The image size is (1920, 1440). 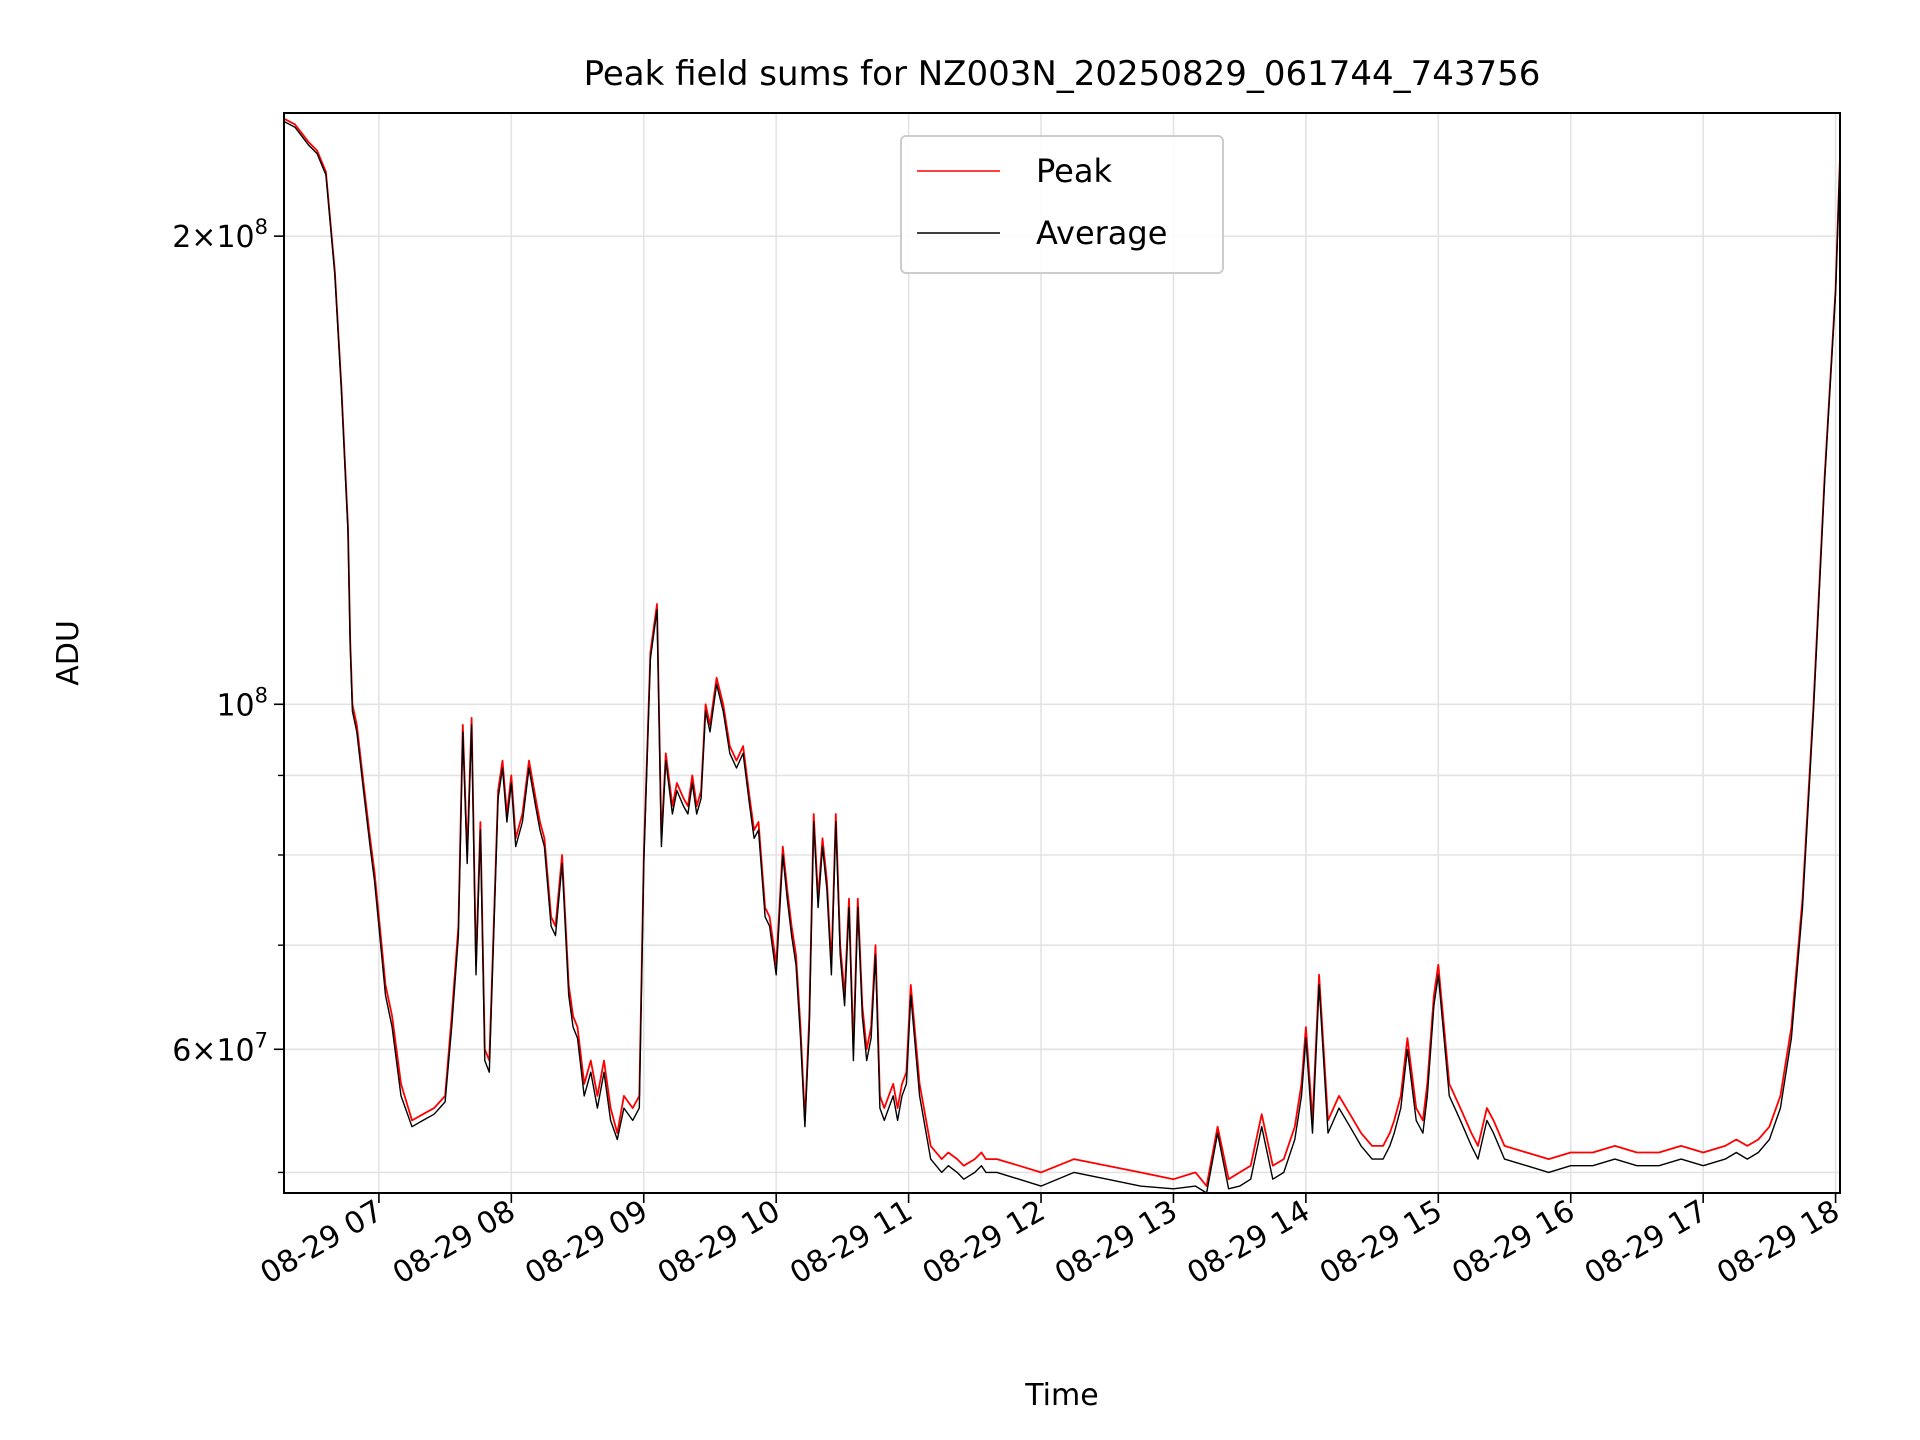 I want to click on y-tick-label: 108, so click(x=242, y=703).